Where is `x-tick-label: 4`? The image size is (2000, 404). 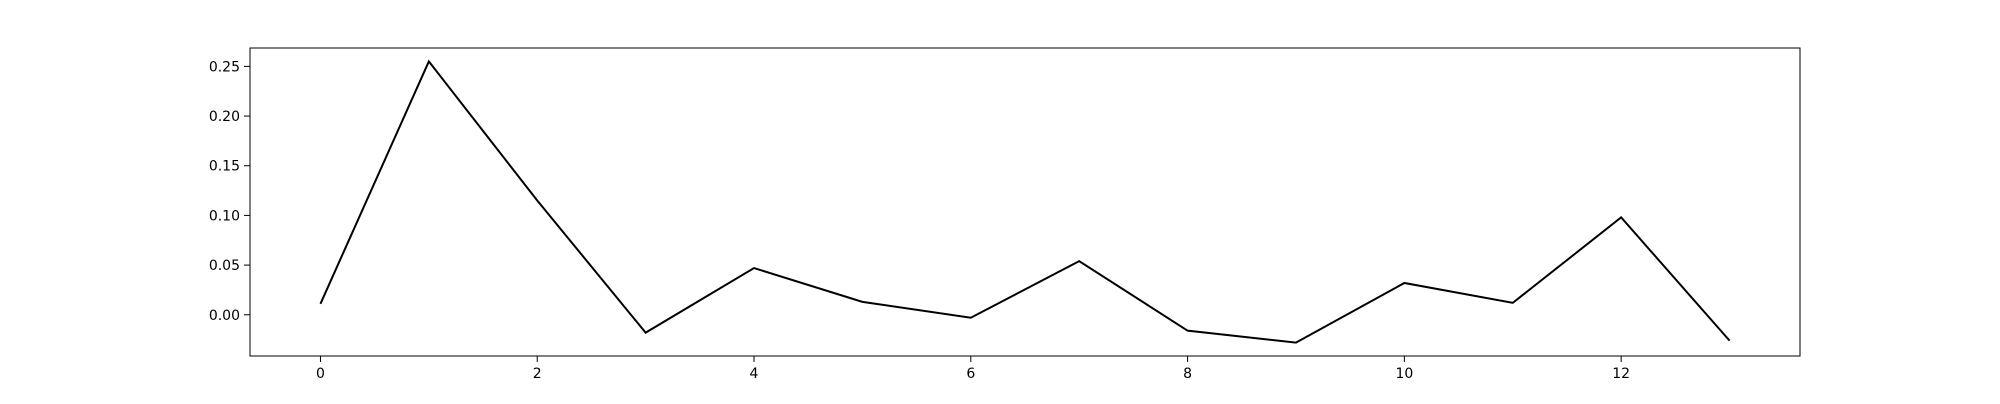 x-tick-label: 4 is located at coordinates (754, 374).